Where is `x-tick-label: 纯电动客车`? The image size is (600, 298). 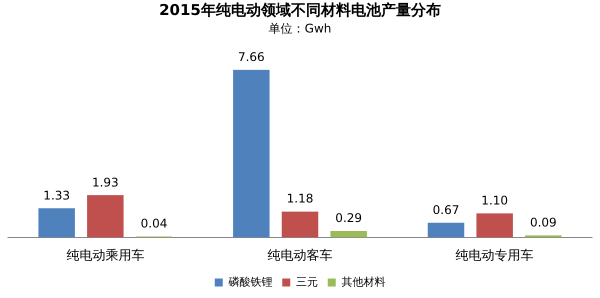 x-tick-label: 纯电动客车 is located at coordinates (300, 256).